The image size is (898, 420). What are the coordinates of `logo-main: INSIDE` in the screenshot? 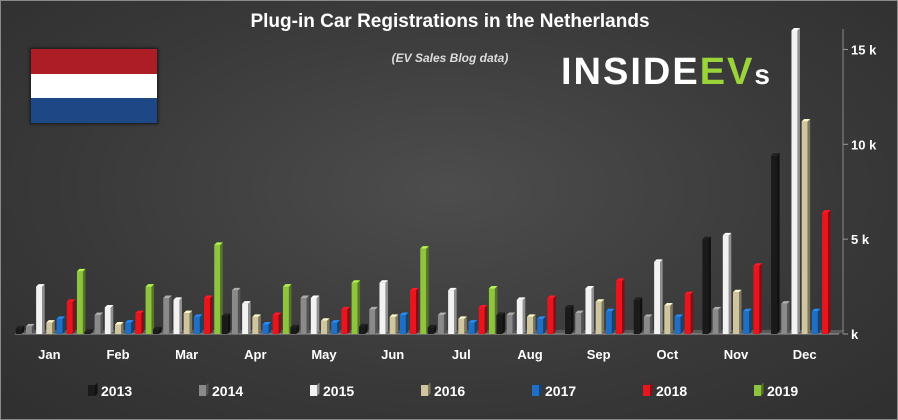 It's located at (630, 72).